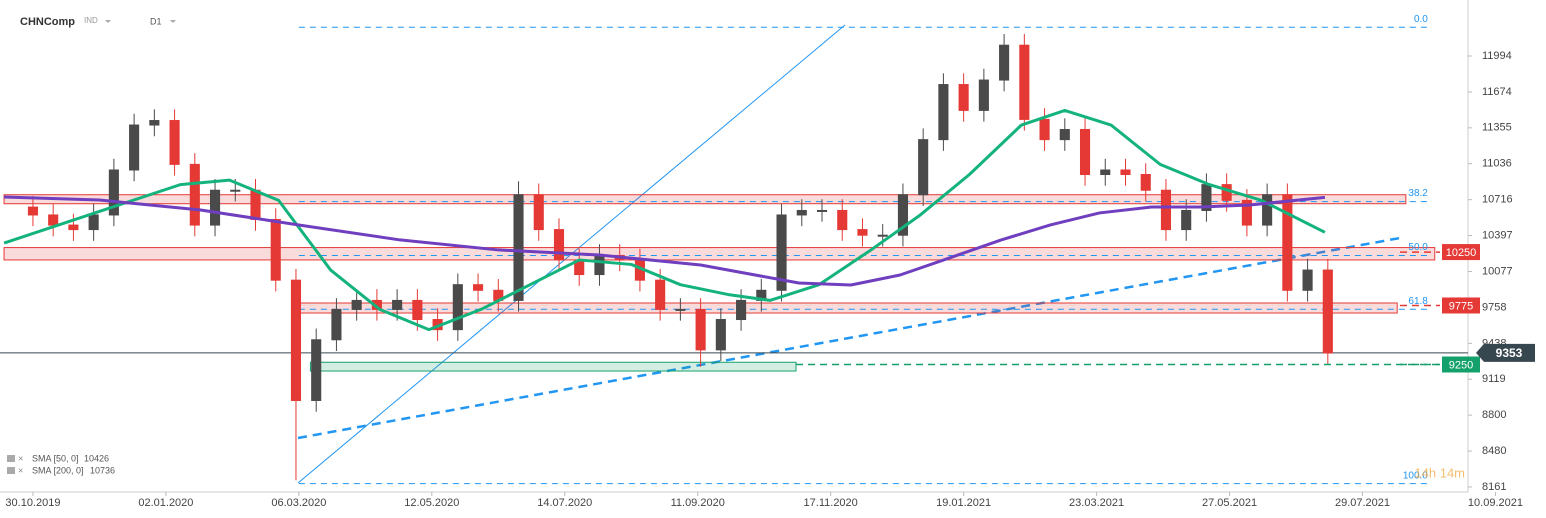 Image resolution: width=1546 pixels, height=518 pixels. I want to click on symbol: CHNComp, so click(47, 22).